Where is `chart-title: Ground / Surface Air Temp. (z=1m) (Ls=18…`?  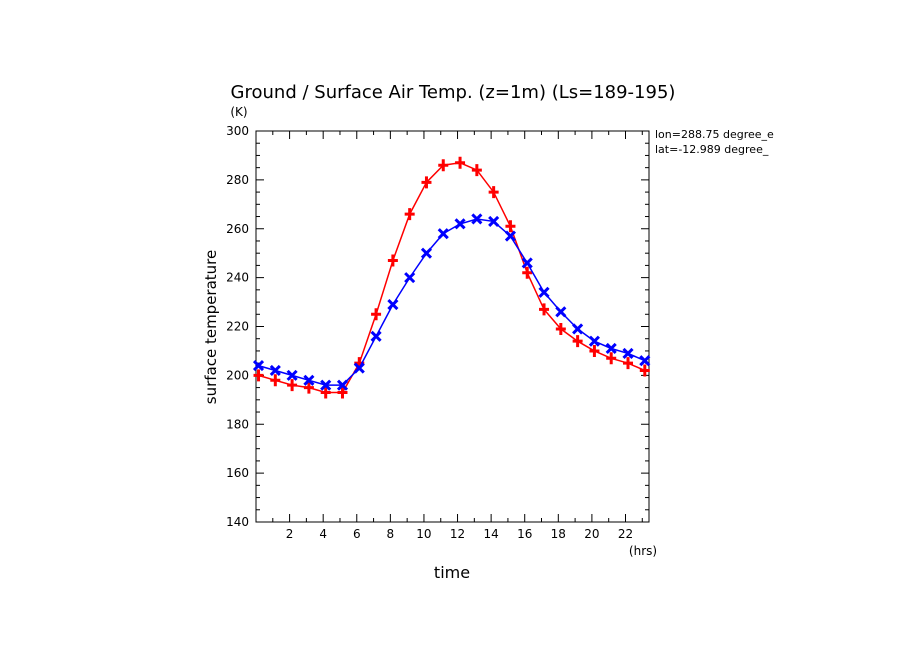 chart-title: Ground / Surface Air Temp. (z=1m) (Ls=18… is located at coordinates (453, 92).